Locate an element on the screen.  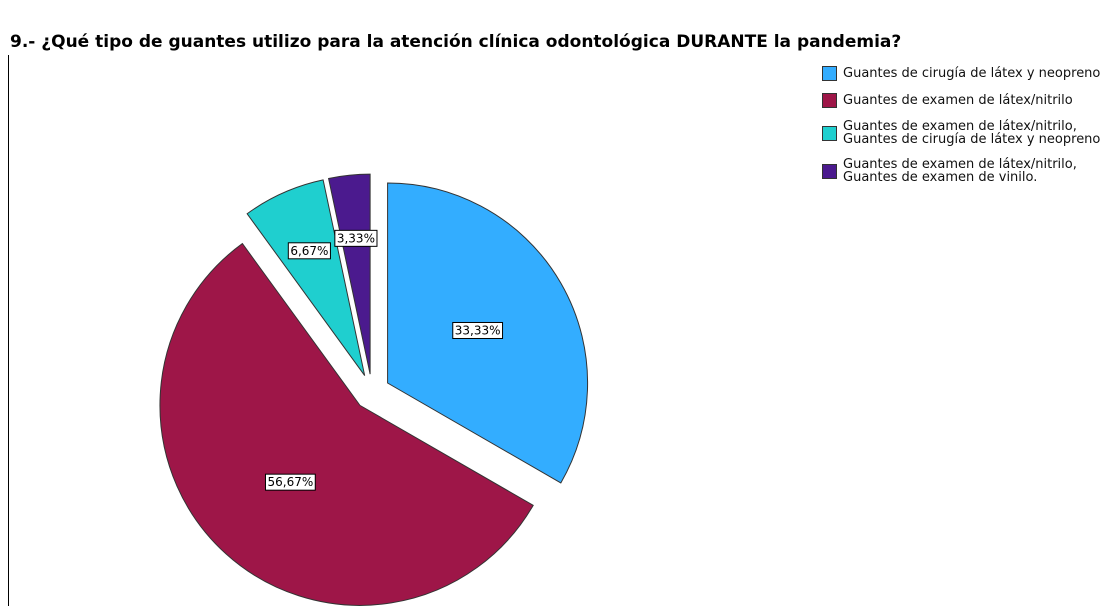
data-label: 6,67% is located at coordinates (309, 251).